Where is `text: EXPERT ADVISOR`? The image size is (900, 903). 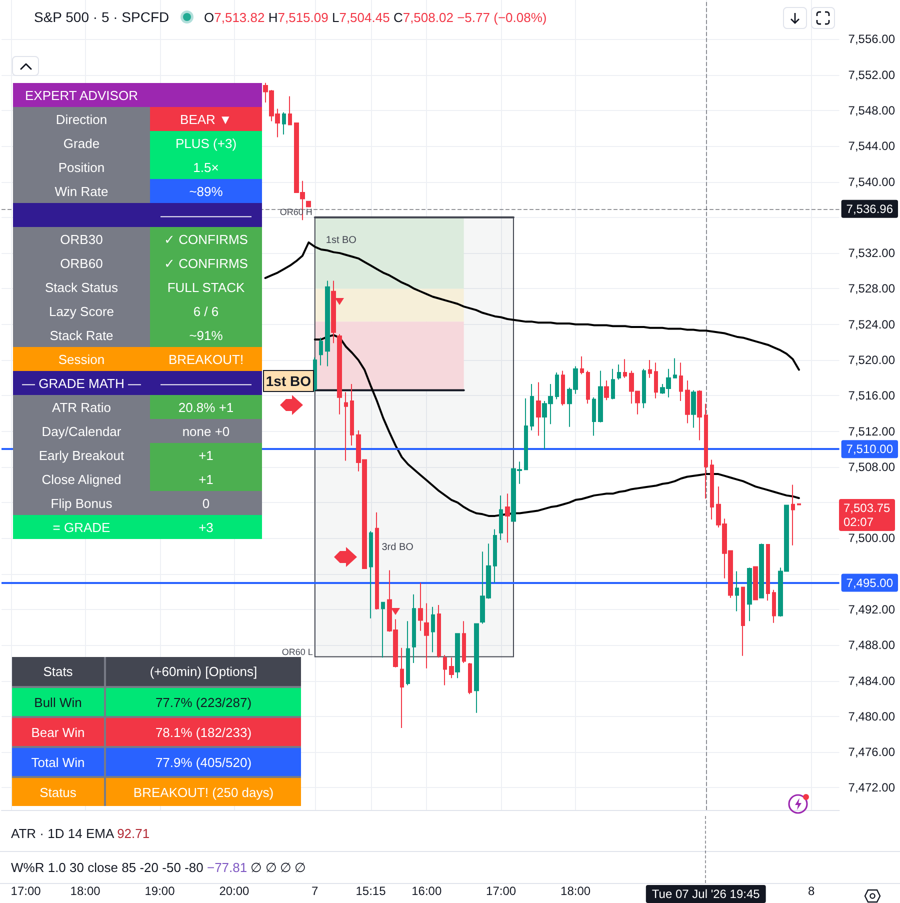
text: EXPERT ADVISOR is located at coordinates (81, 95).